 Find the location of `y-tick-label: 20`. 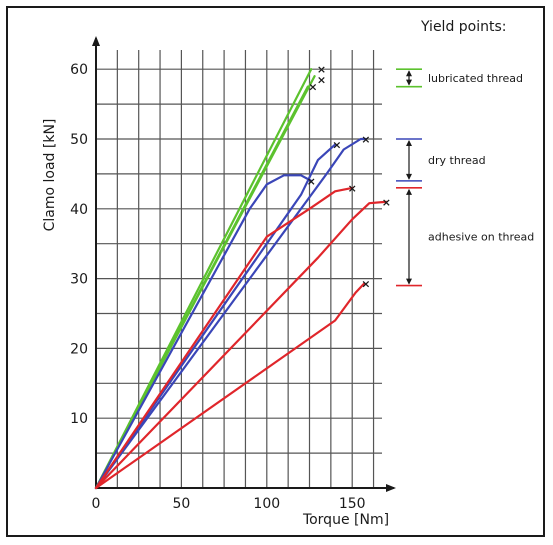

y-tick-label: 20 is located at coordinates (79, 349).